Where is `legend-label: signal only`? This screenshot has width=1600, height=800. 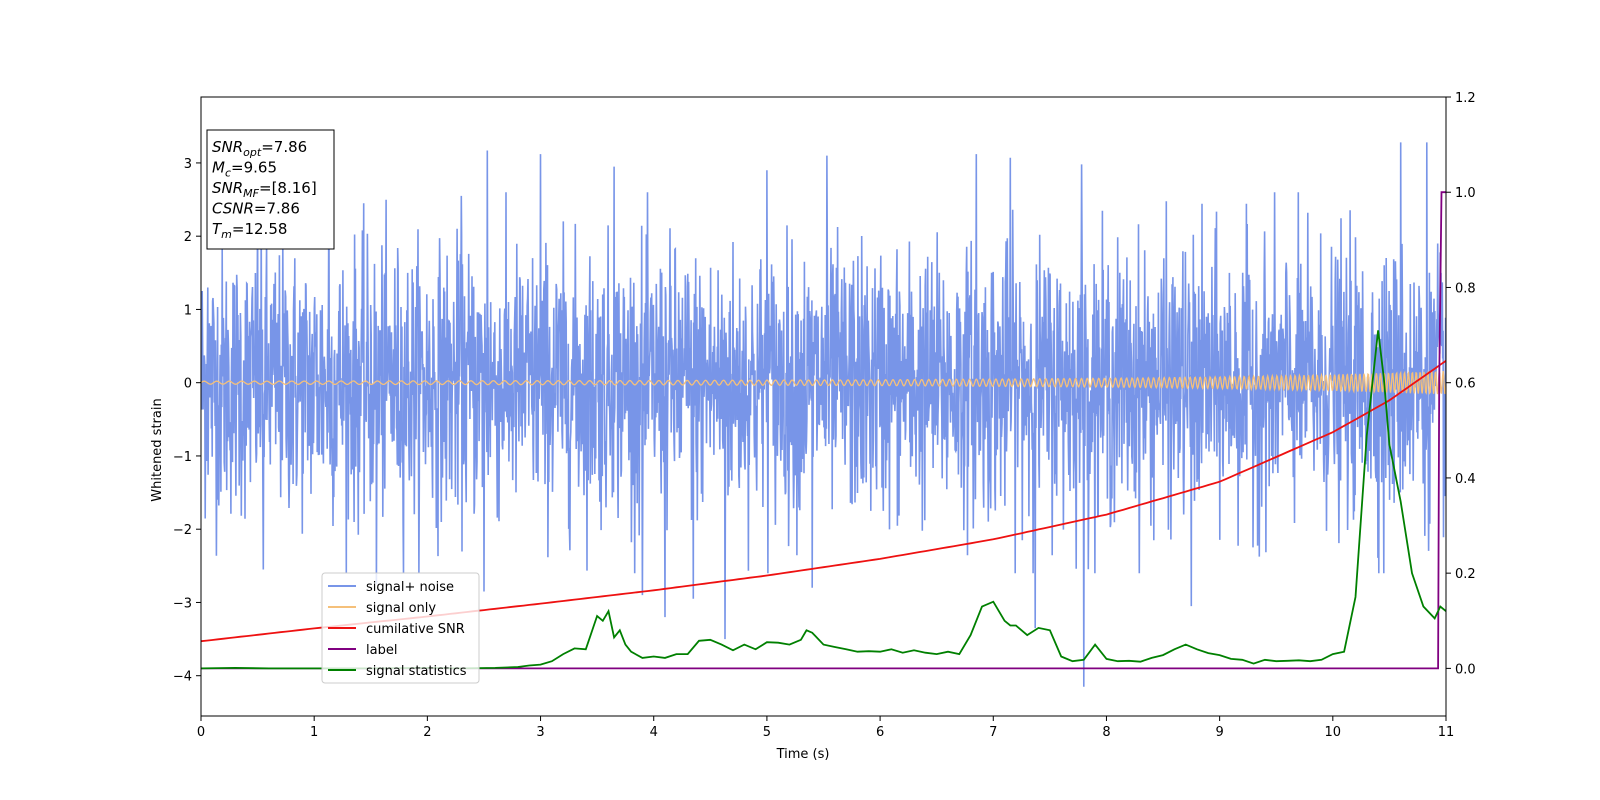
legend-label: signal only is located at coordinates (401, 608).